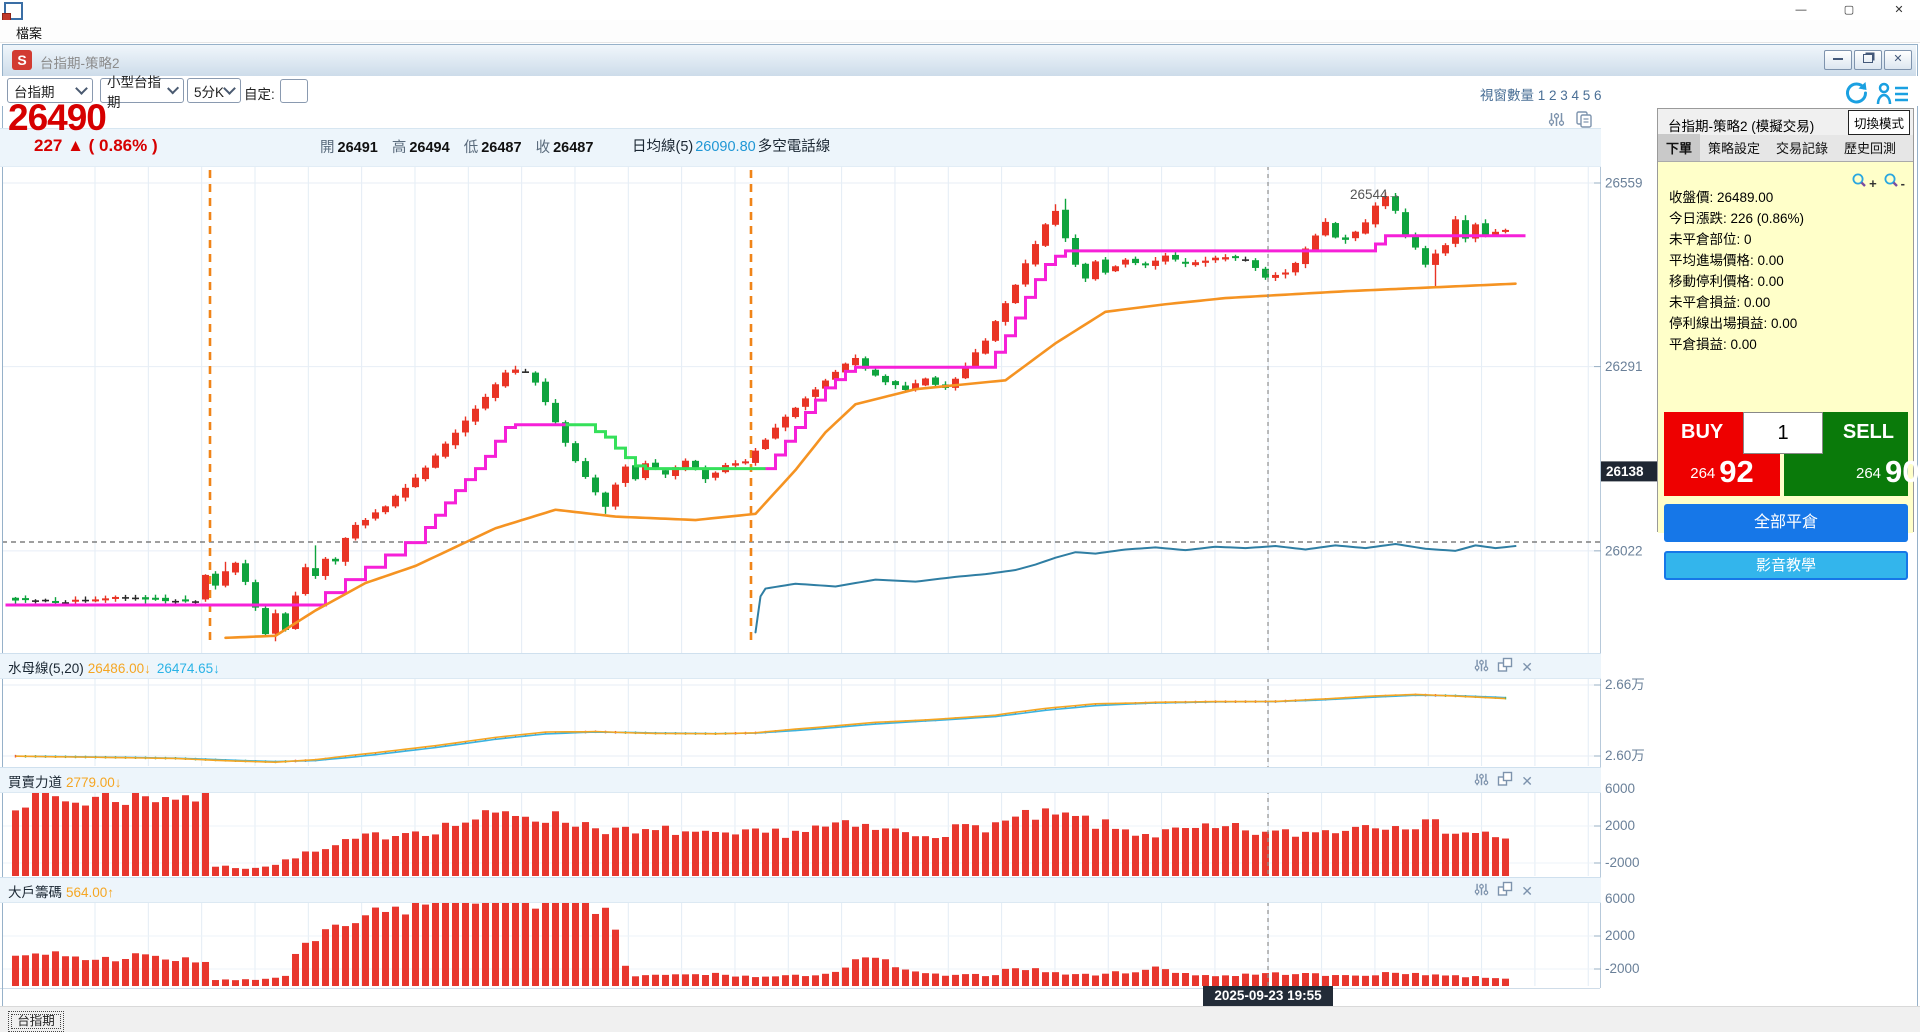  I want to click on window-maximize-button: ▢, so click(1849, 10).